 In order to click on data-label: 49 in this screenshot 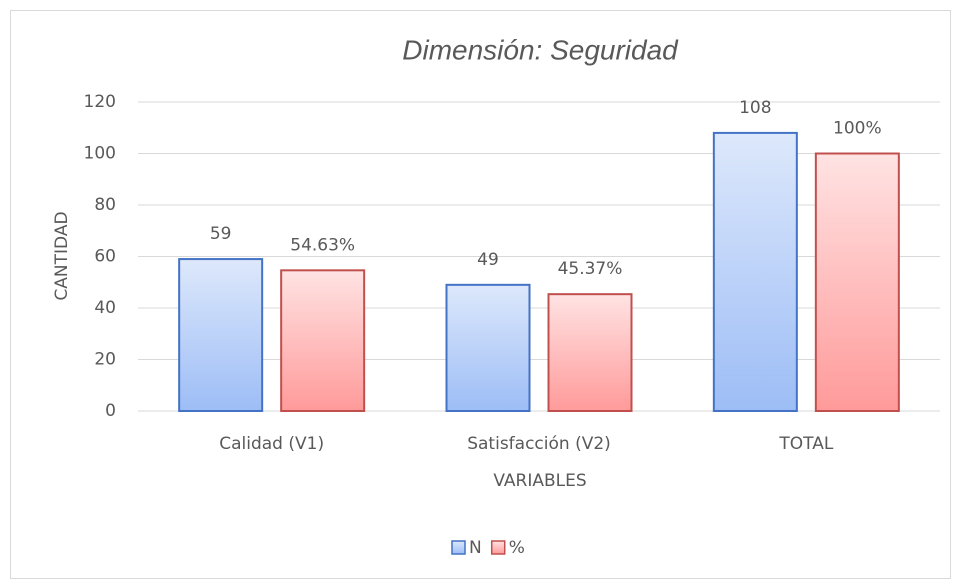, I will do `click(488, 260)`.